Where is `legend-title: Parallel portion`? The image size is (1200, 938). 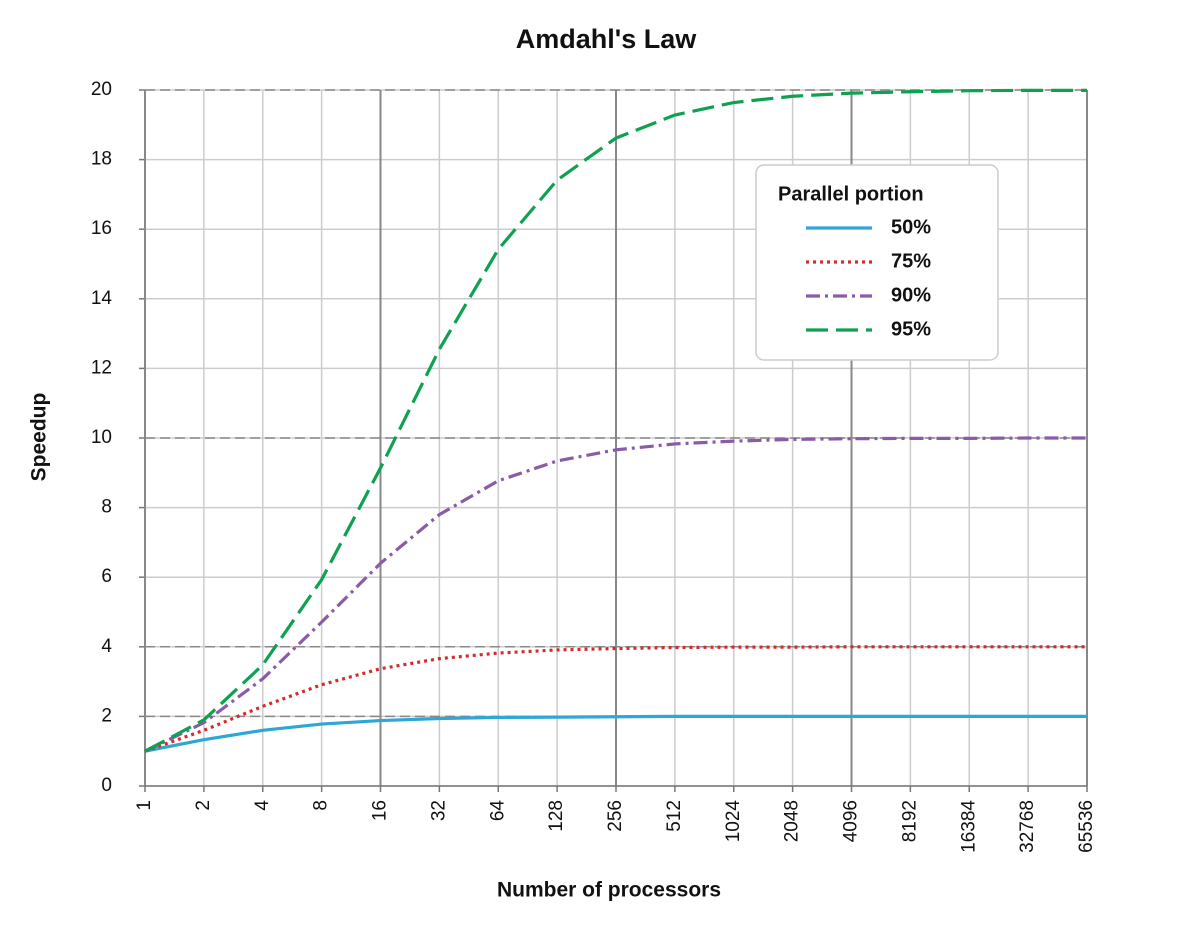 legend-title: Parallel portion is located at coordinates (851, 194).